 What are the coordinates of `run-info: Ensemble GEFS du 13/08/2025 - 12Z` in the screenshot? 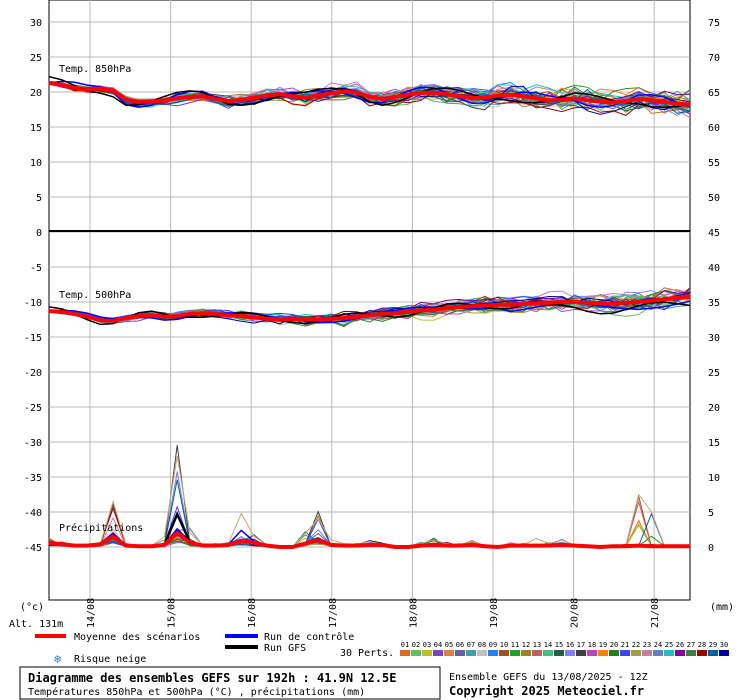 It's located at (548, 677).